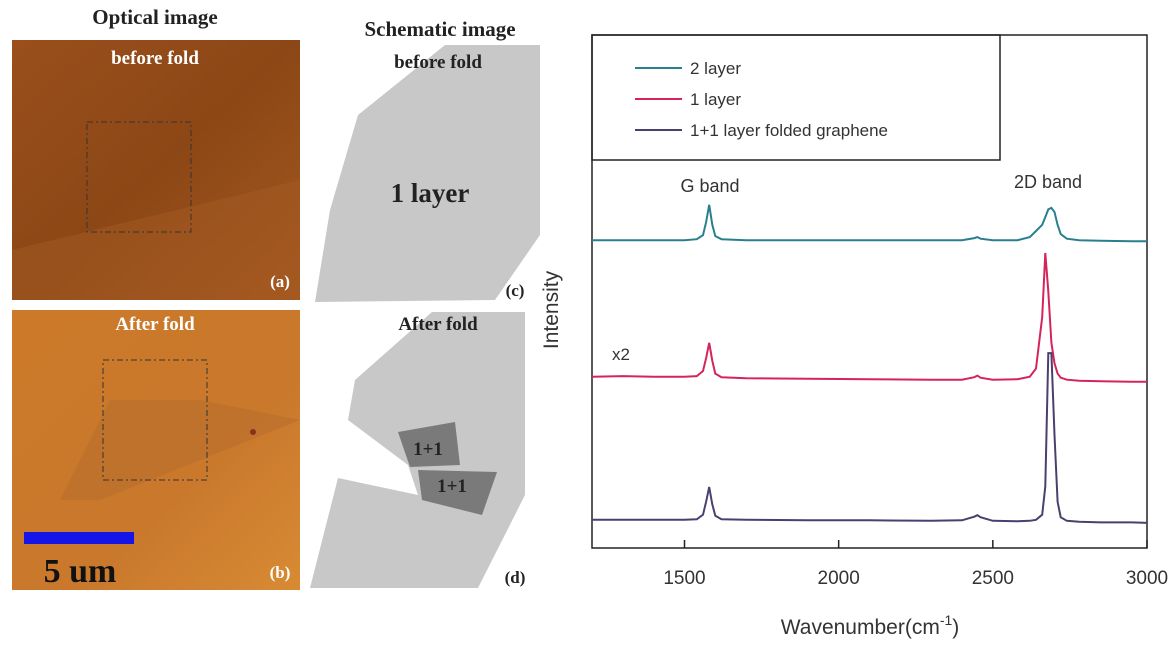 The width and height of the screenshot is (1172, 648). I want to click on annotation: 2D band, so click(1048, 182).